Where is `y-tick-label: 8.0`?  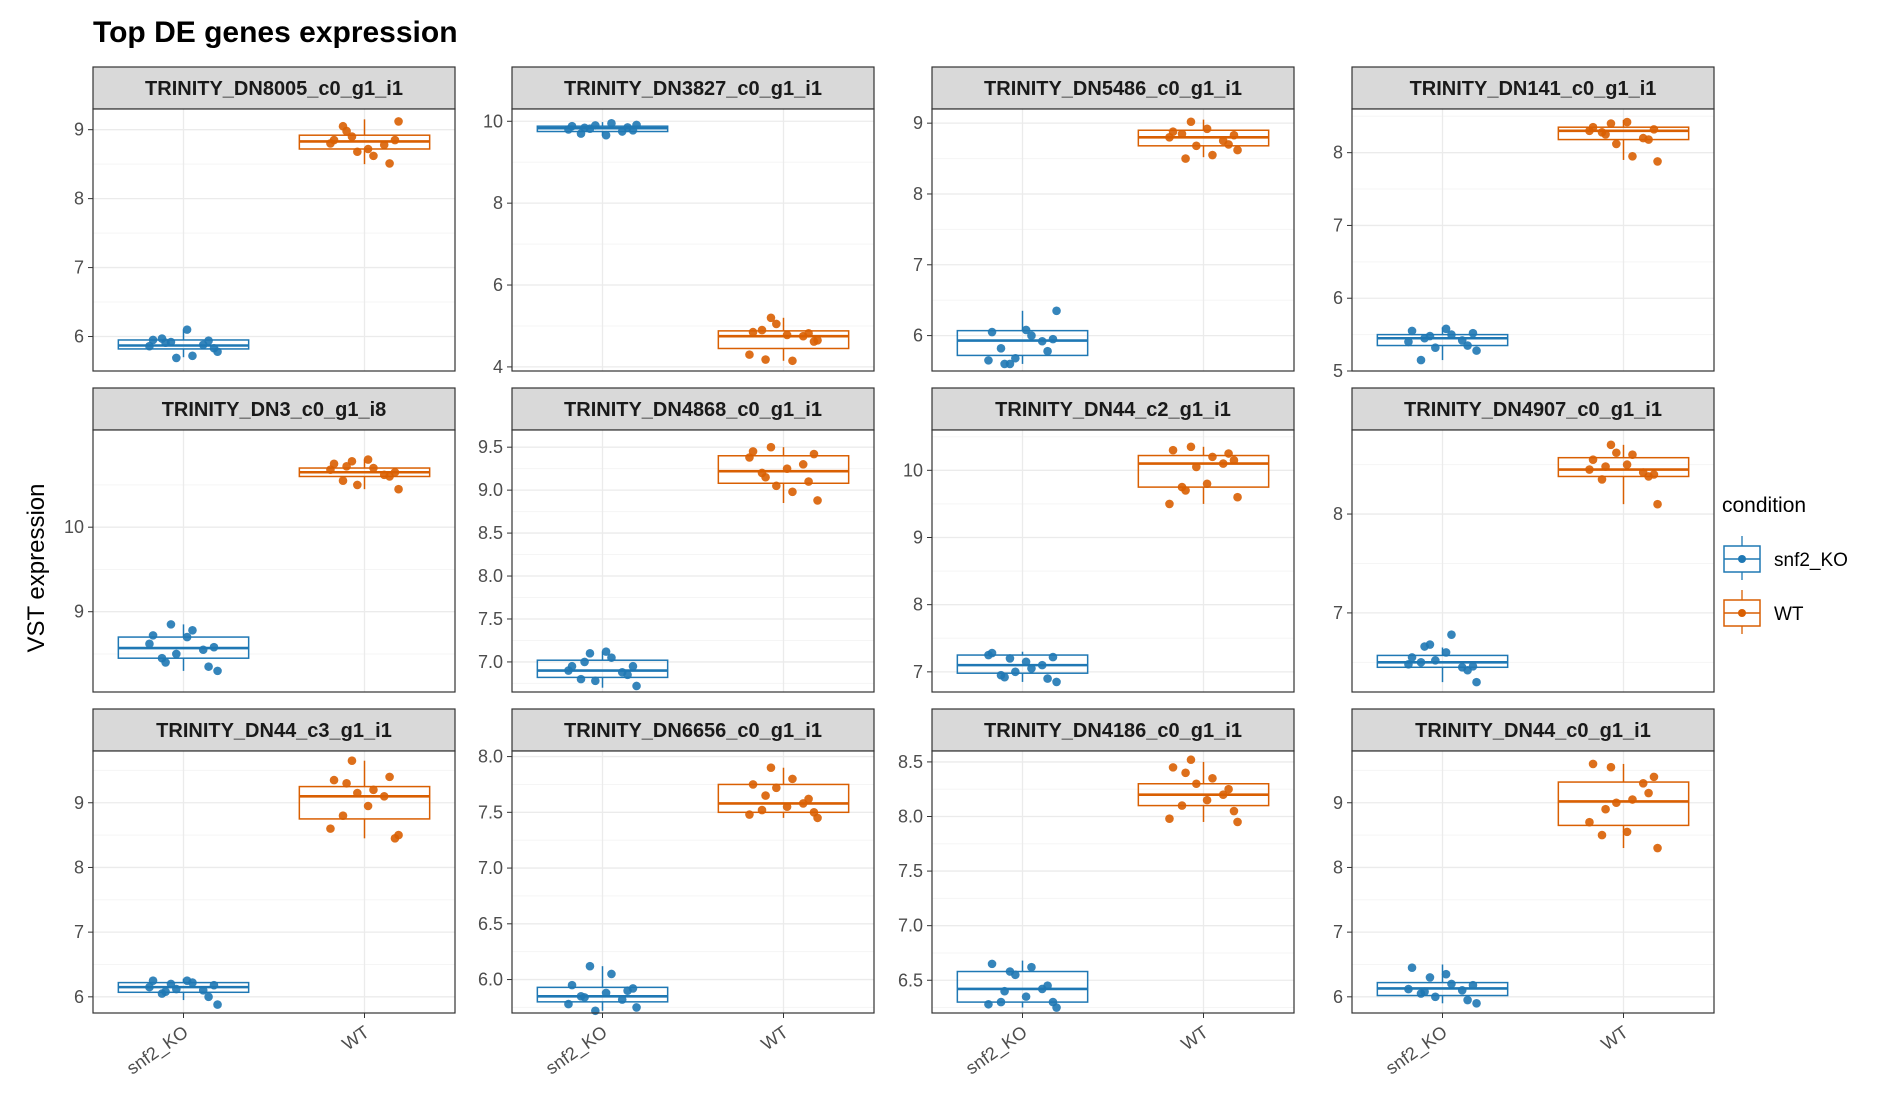 y-tick-label: 8.0 is located at coordinates (490, 576).